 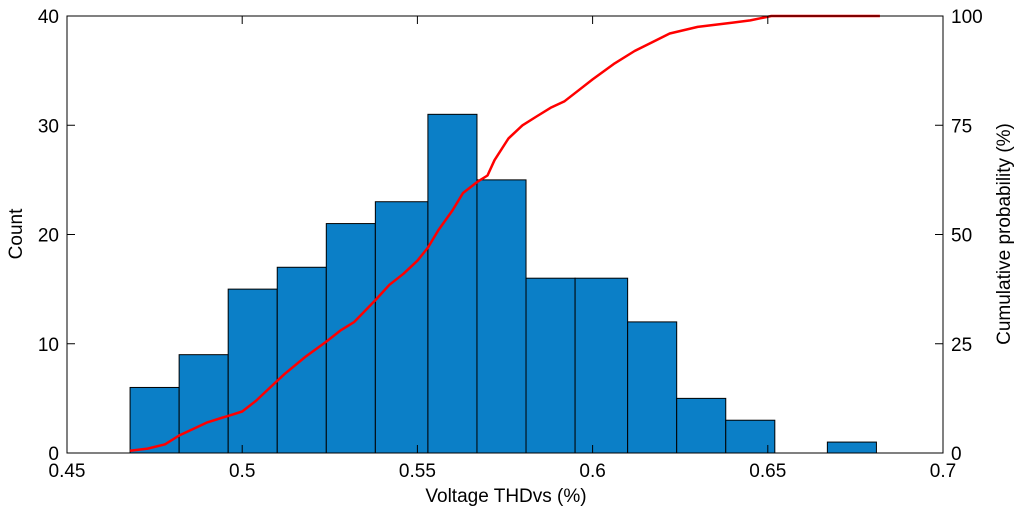 I want to click on y2-tick-label: 50, so click(x=961, y=236).